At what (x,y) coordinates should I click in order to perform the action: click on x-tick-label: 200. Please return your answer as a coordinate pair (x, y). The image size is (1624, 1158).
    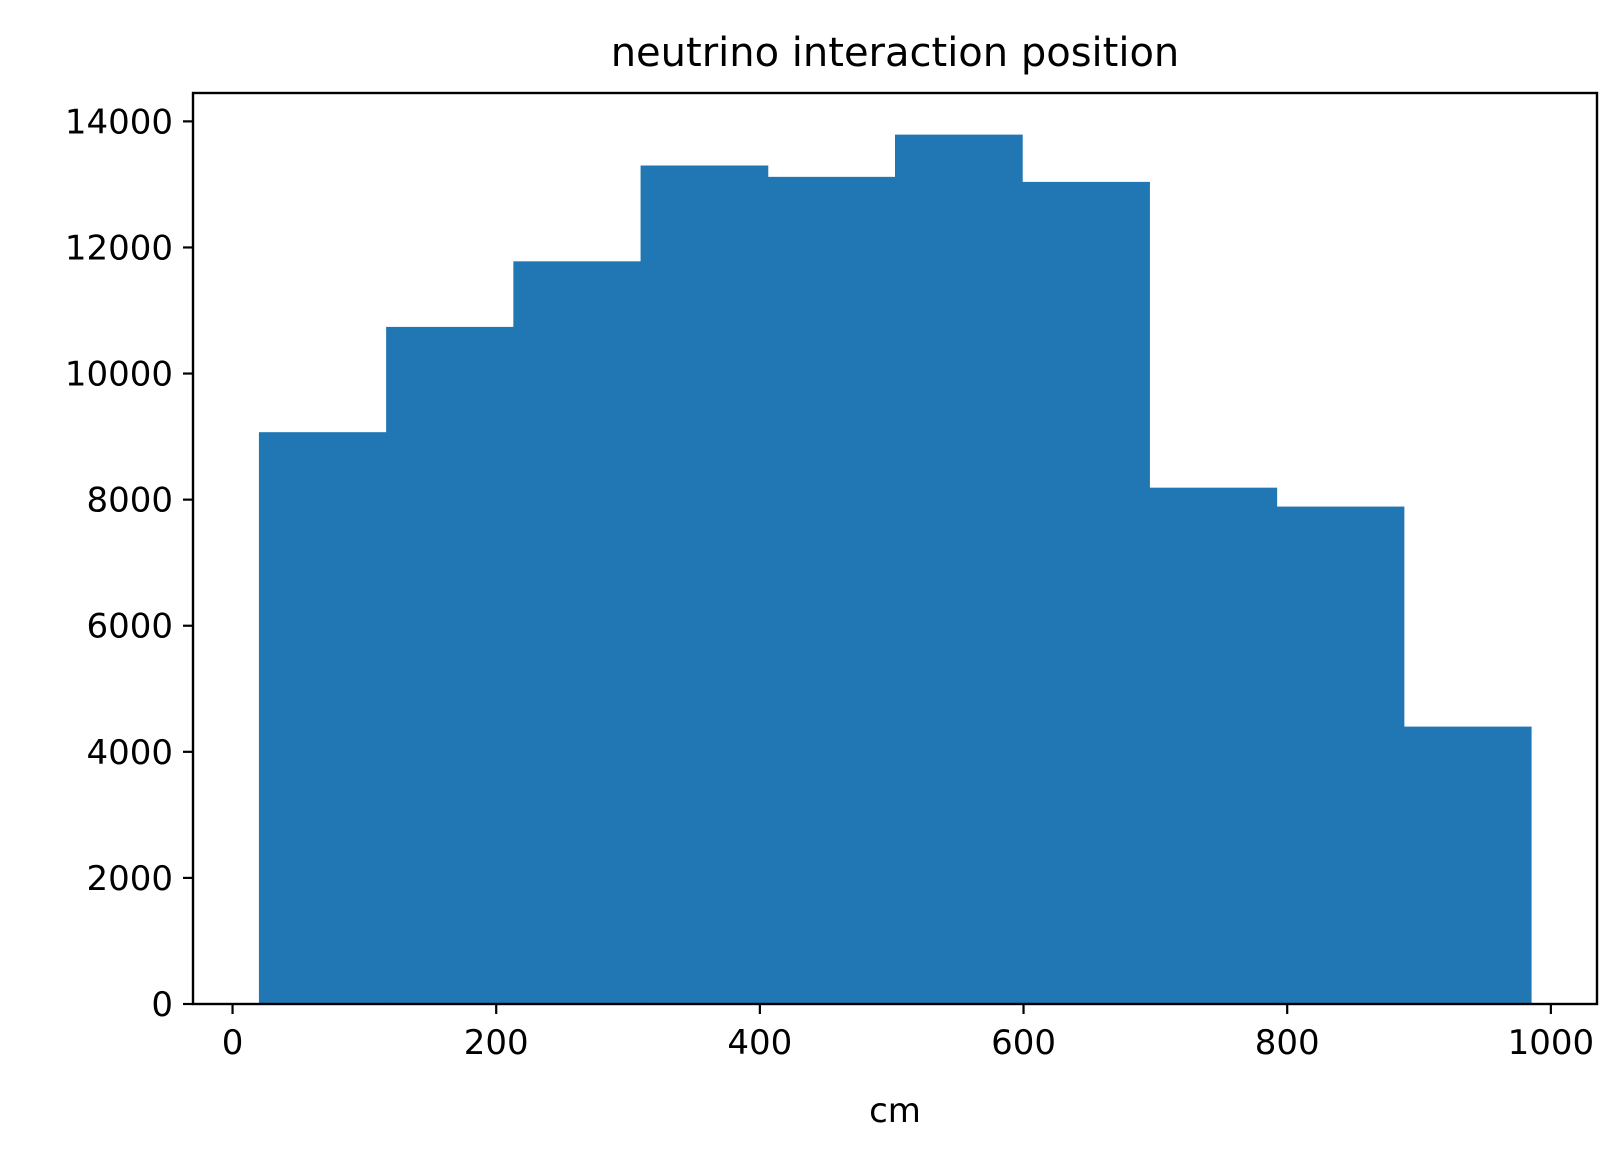
    Looking at the image, I should click on (496, 1043).